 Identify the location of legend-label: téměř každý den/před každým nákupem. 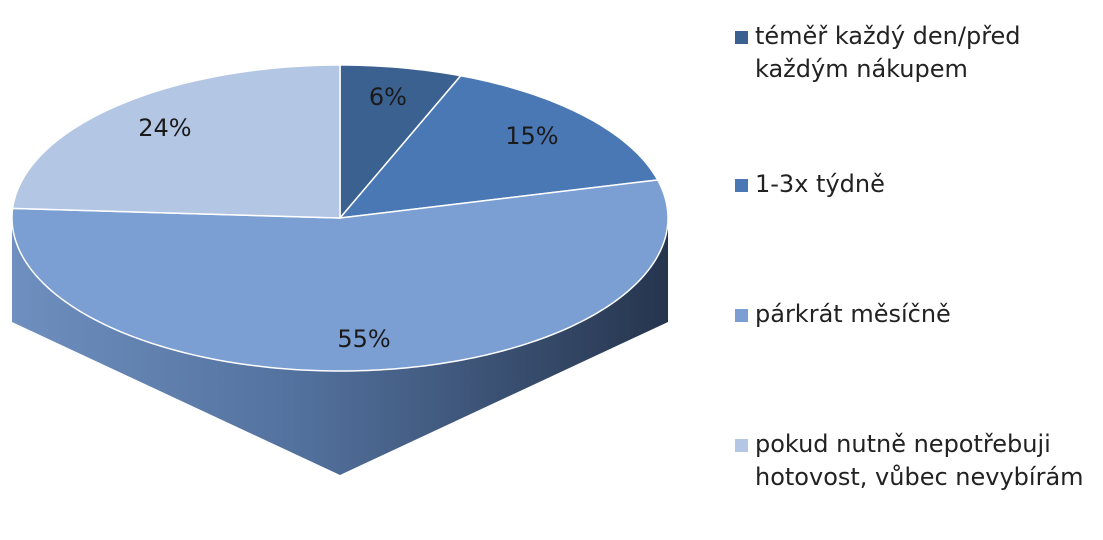
(888, 52).